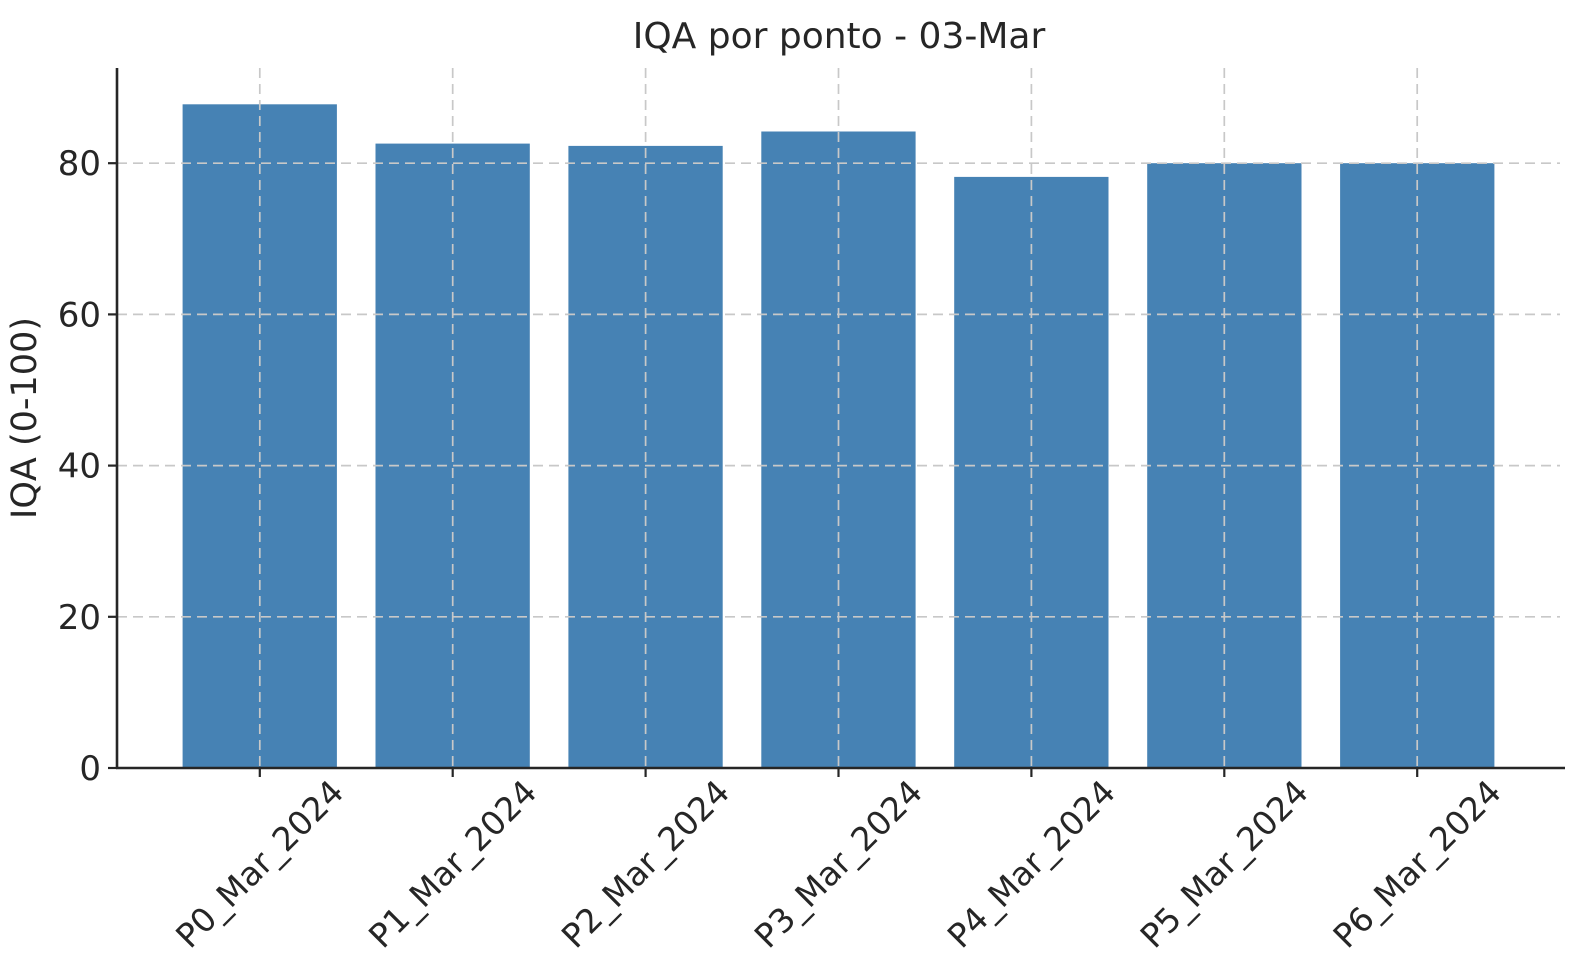 The height and width of the screenshot is (980, 1580). I want to click on y-tick-label: 80, so click(79, 164).